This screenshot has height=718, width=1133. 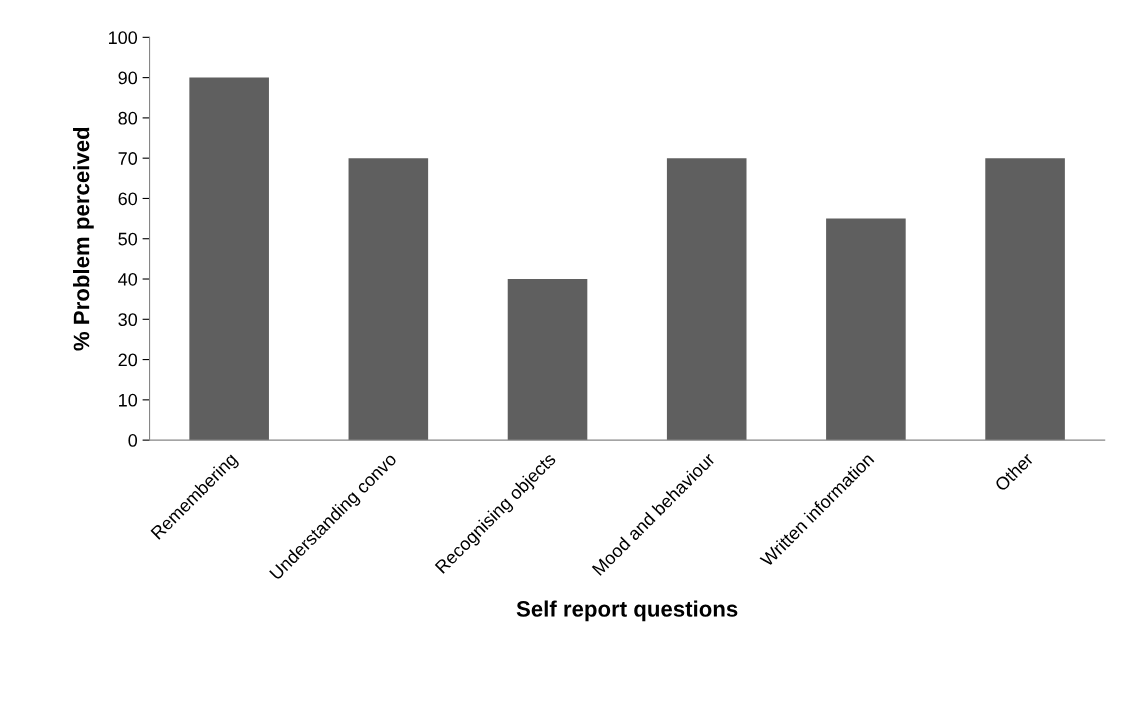 I want to click on y-tick-label: 80, so click(x=128, y=118).